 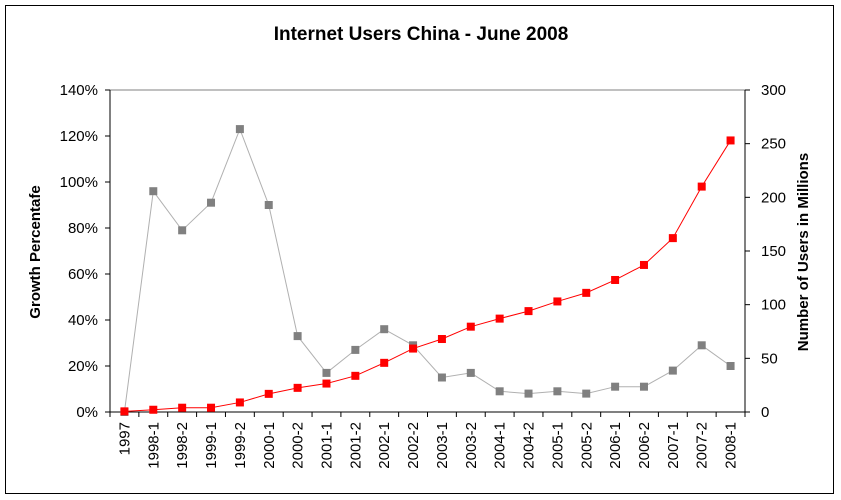 I want to click on x-axis-tick-label: 1998-2, so click(x=182, y=445).